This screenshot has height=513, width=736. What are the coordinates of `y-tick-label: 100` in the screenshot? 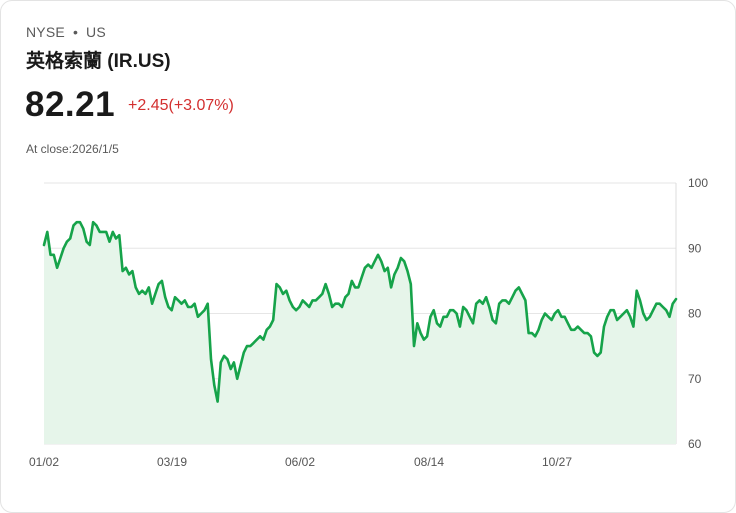 It's located at (698, 183).